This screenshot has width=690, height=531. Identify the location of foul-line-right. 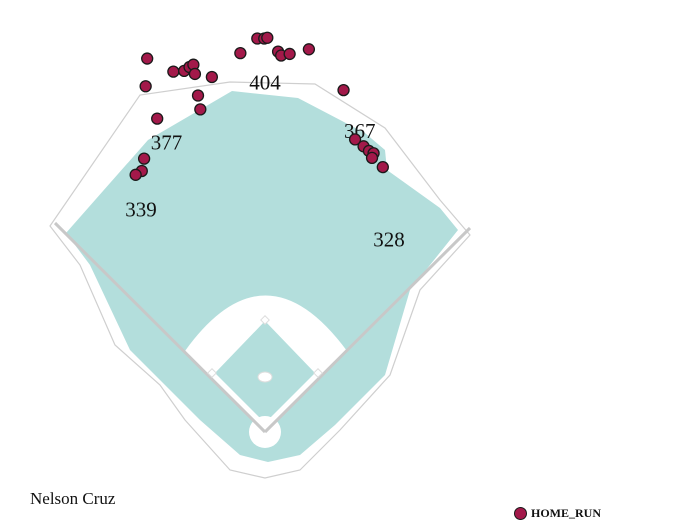
(367, 330).